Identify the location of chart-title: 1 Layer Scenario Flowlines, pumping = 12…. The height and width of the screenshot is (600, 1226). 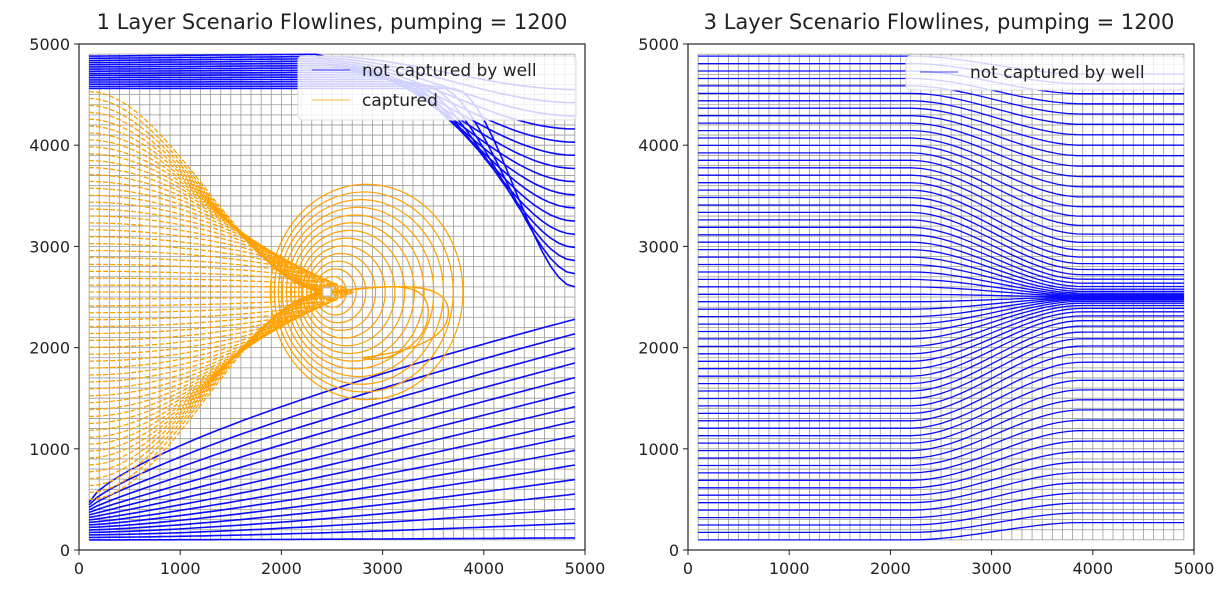
(332, 22).